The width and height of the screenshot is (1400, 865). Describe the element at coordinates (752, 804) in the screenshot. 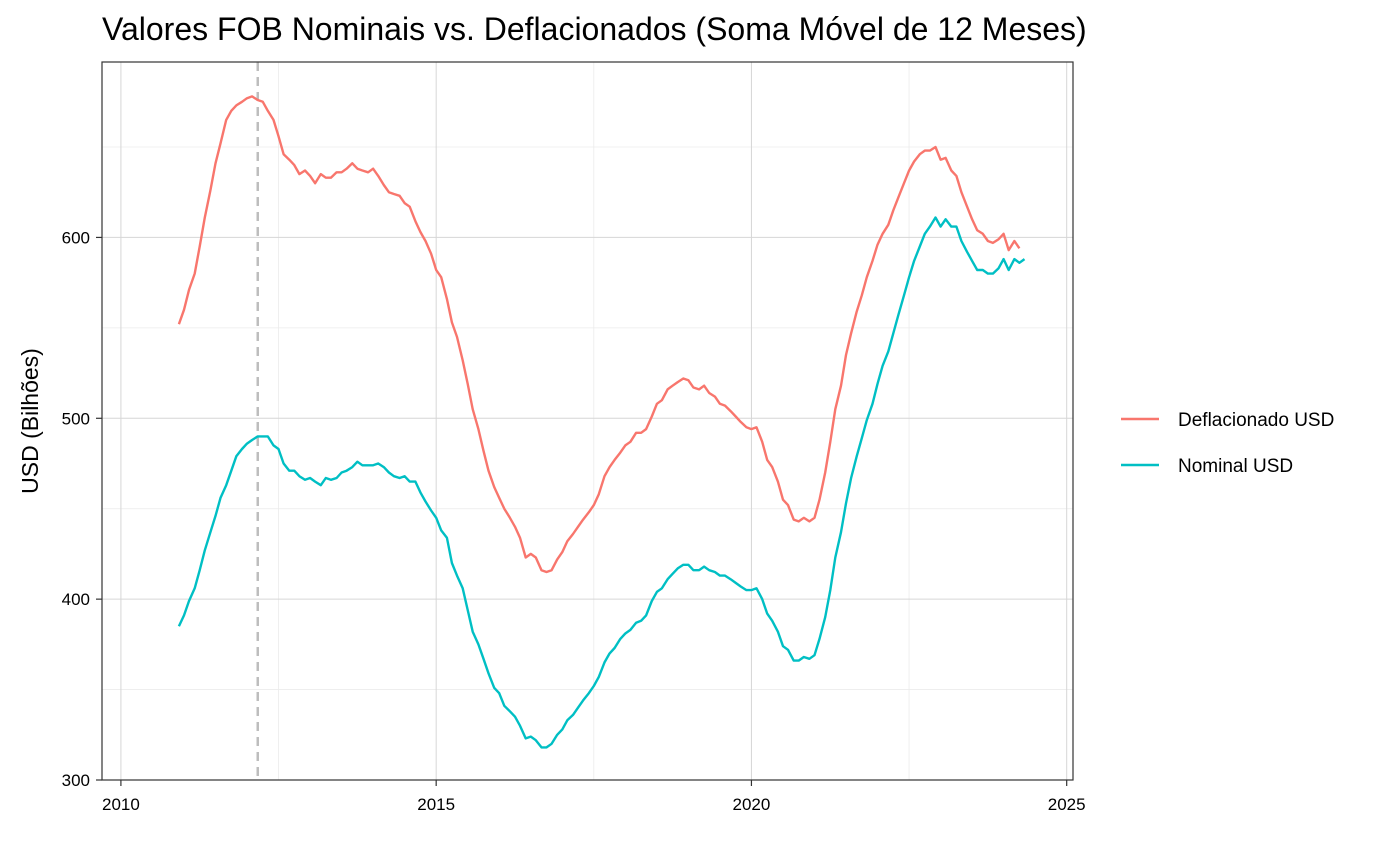

I see `x-tick-label: 2020` at that location.